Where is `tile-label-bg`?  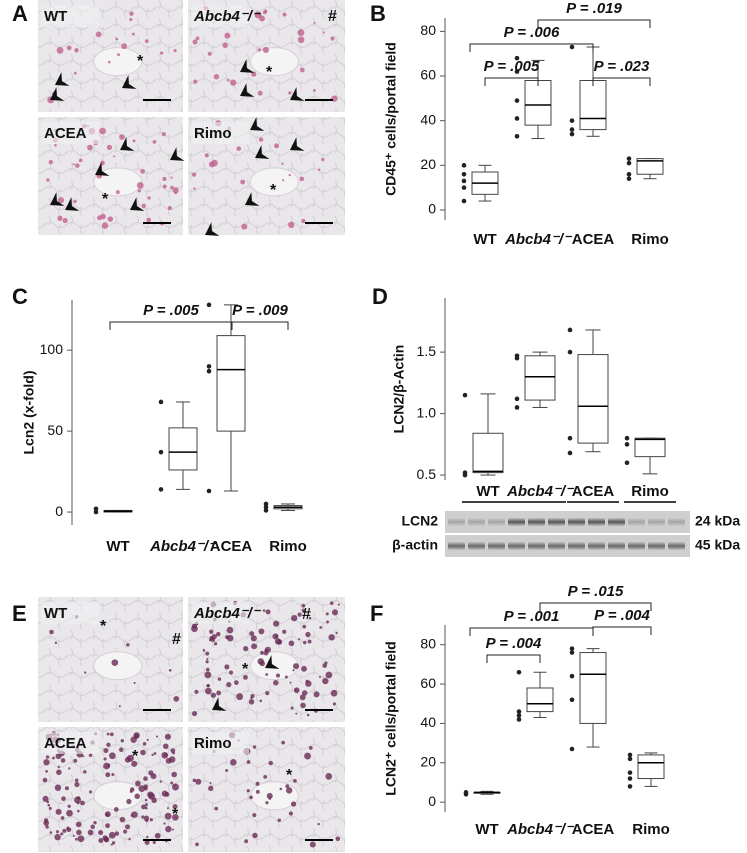 tile-label-bg is located at coordinates (220, 743).